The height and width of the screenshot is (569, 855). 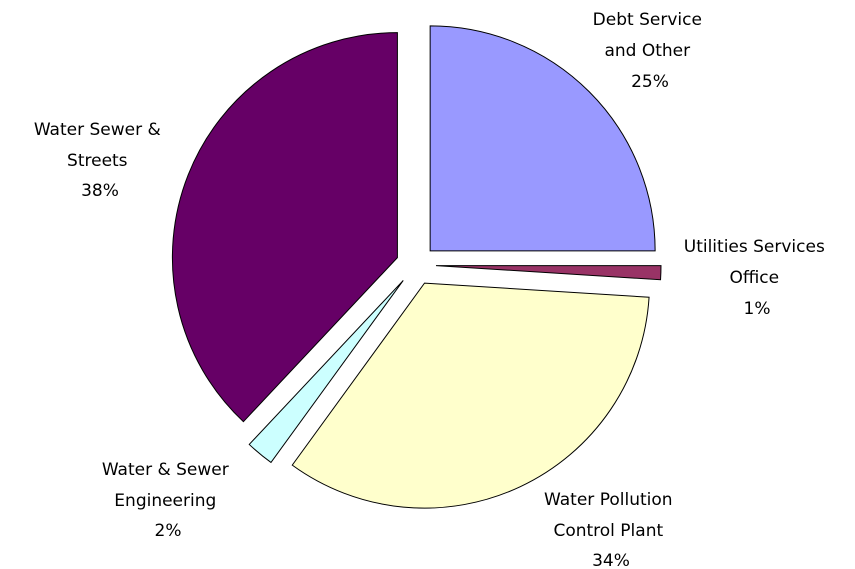 What do you see at coordinates (611, 560) in the screenshot?
I see `slice-percent-label: 34%` at bounding box center [611, 560].